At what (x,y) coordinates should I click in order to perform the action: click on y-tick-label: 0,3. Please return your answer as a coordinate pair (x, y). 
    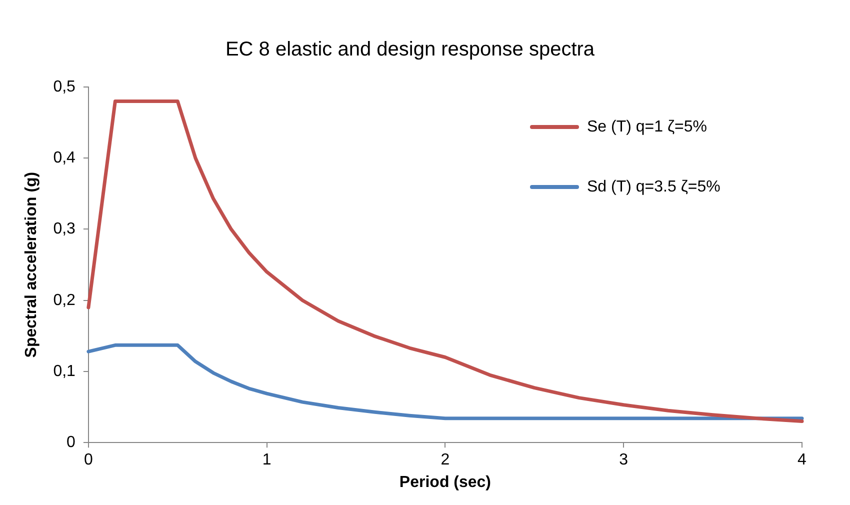
    Looking at the image, I should click on (64, 229).